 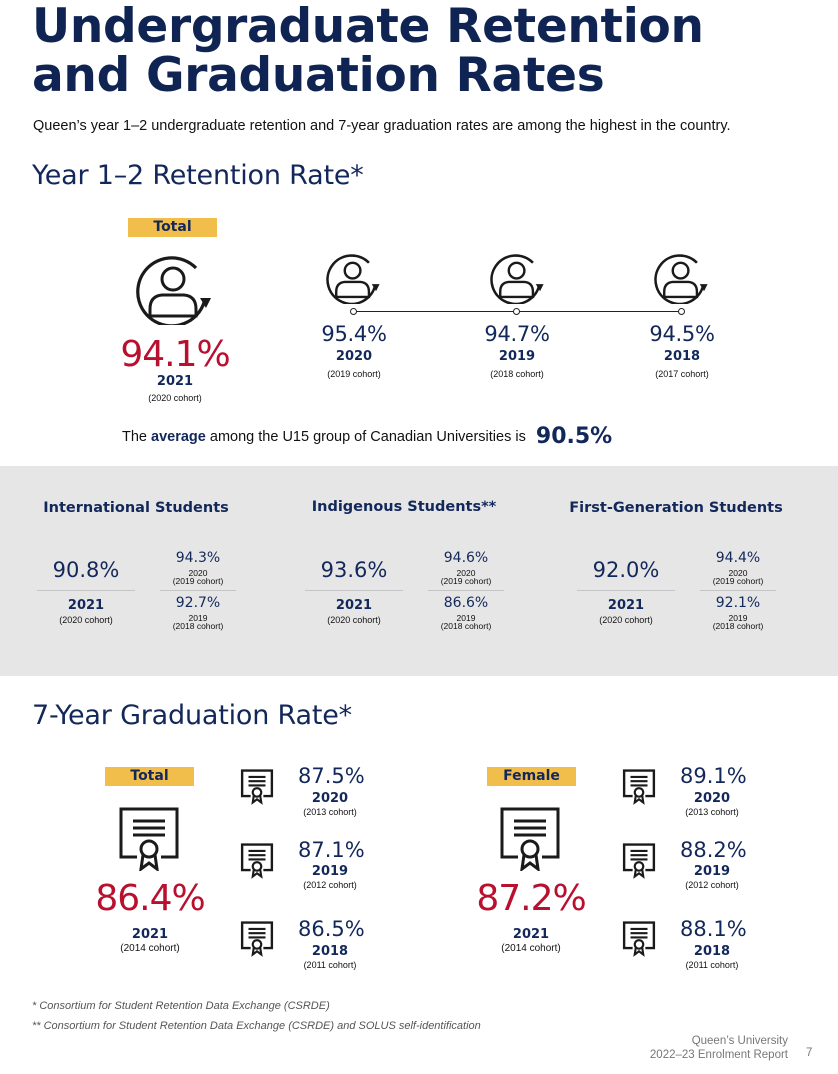 What do you see at coordinates (531, 934) in the screenshot?
I see `graduation-female-year: 2021` at bounding box center [531, 934].